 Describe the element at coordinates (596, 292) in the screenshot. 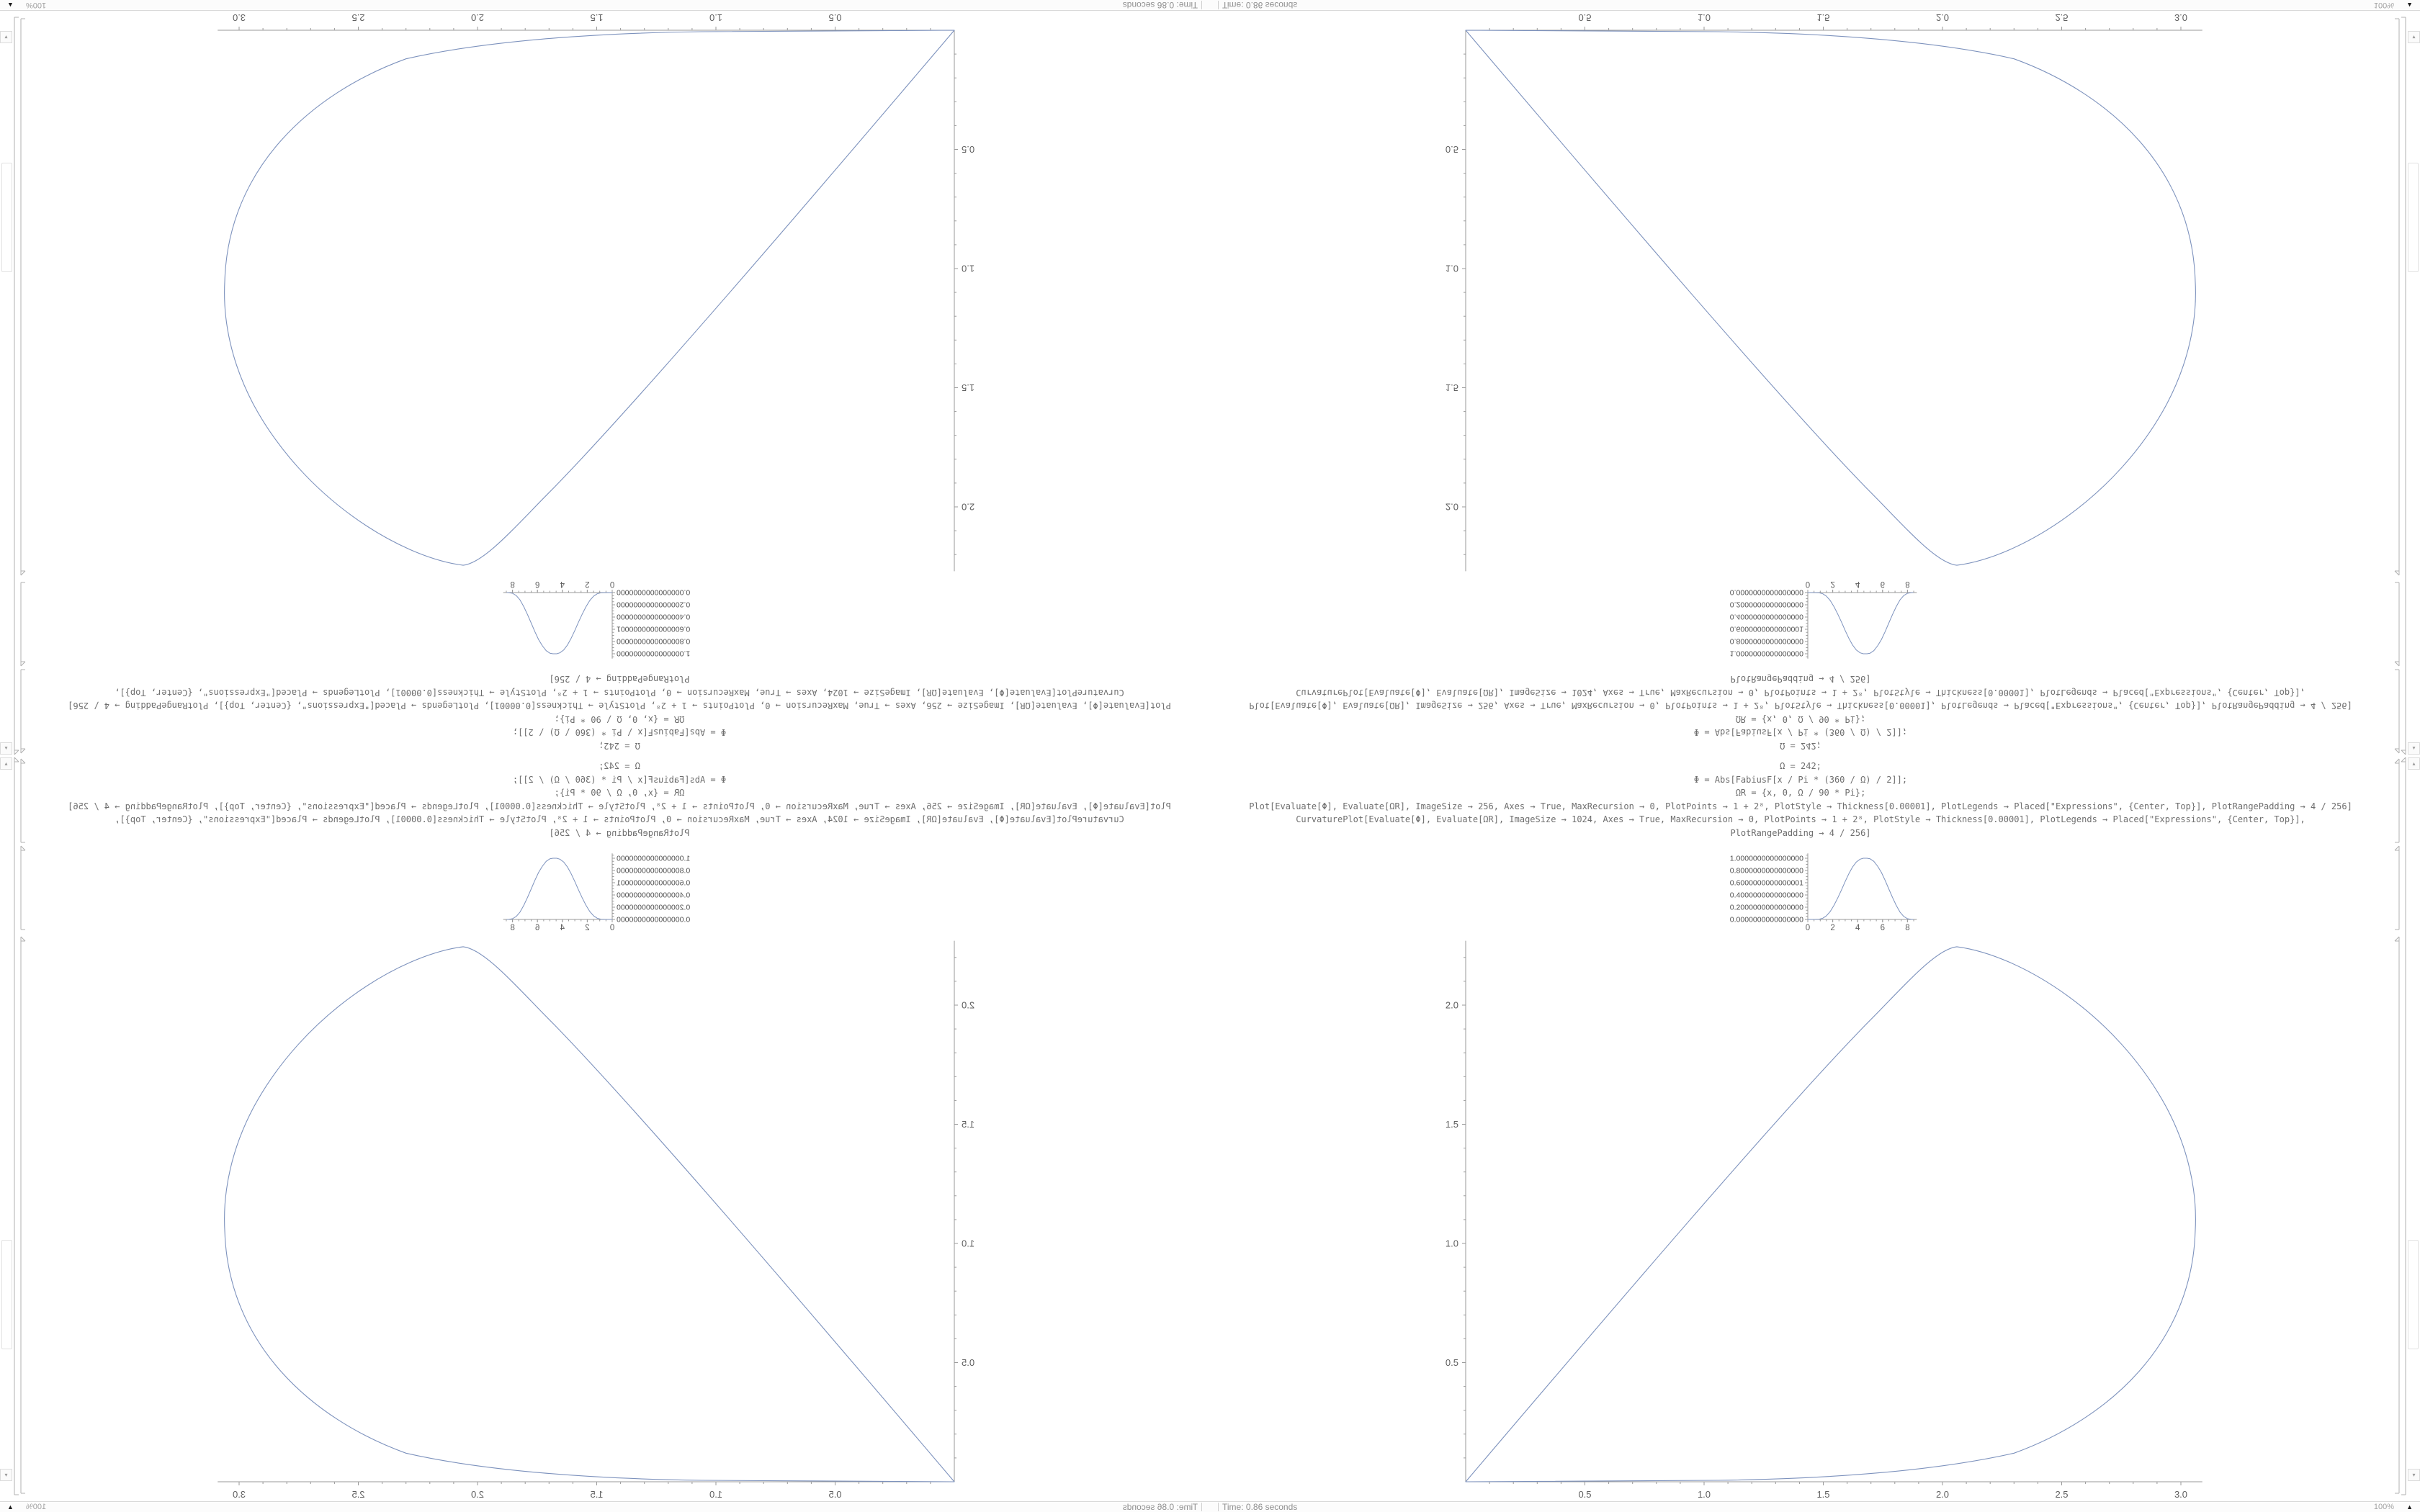

I see `curvature-plot-svg: 0.5 1.0 1.5 2.0 2.5 3.0 0.5 1.0 1.5 2.0` at that location.